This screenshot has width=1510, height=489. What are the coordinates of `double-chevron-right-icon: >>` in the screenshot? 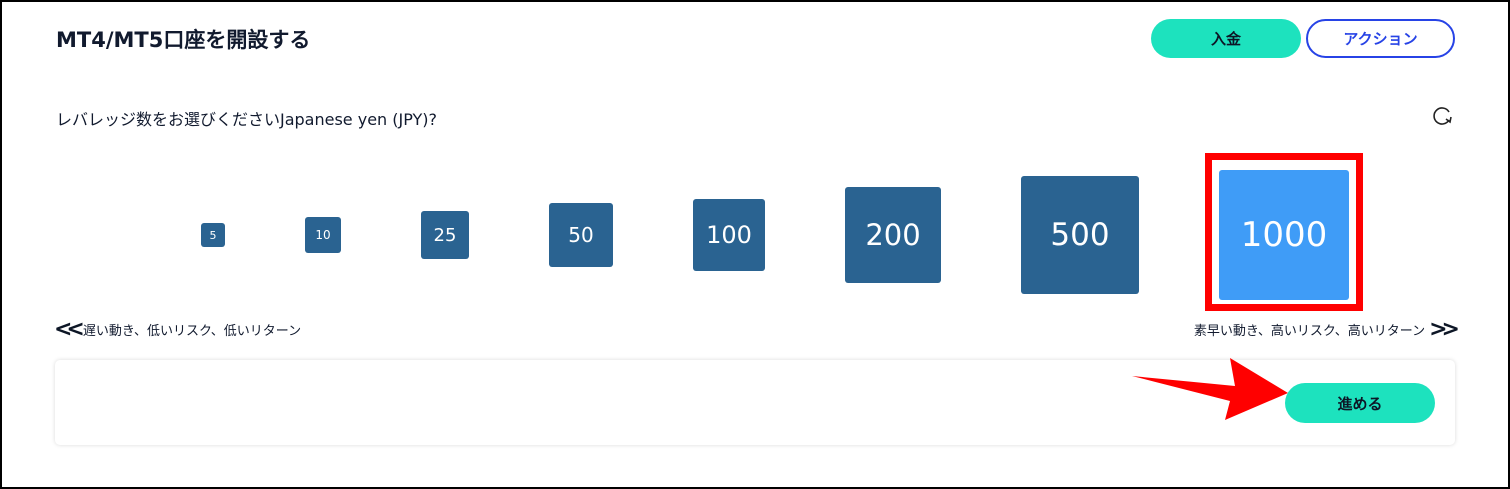 It's located at (1444, 329).